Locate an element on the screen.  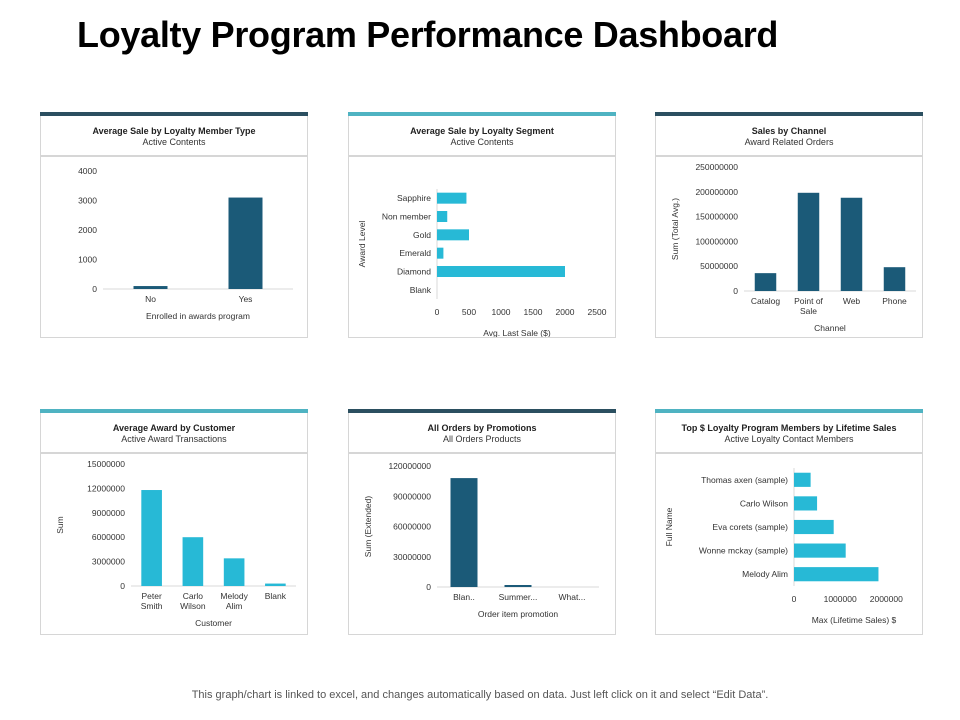
x-tick-label: Peter is located at coordinates (151, 596).